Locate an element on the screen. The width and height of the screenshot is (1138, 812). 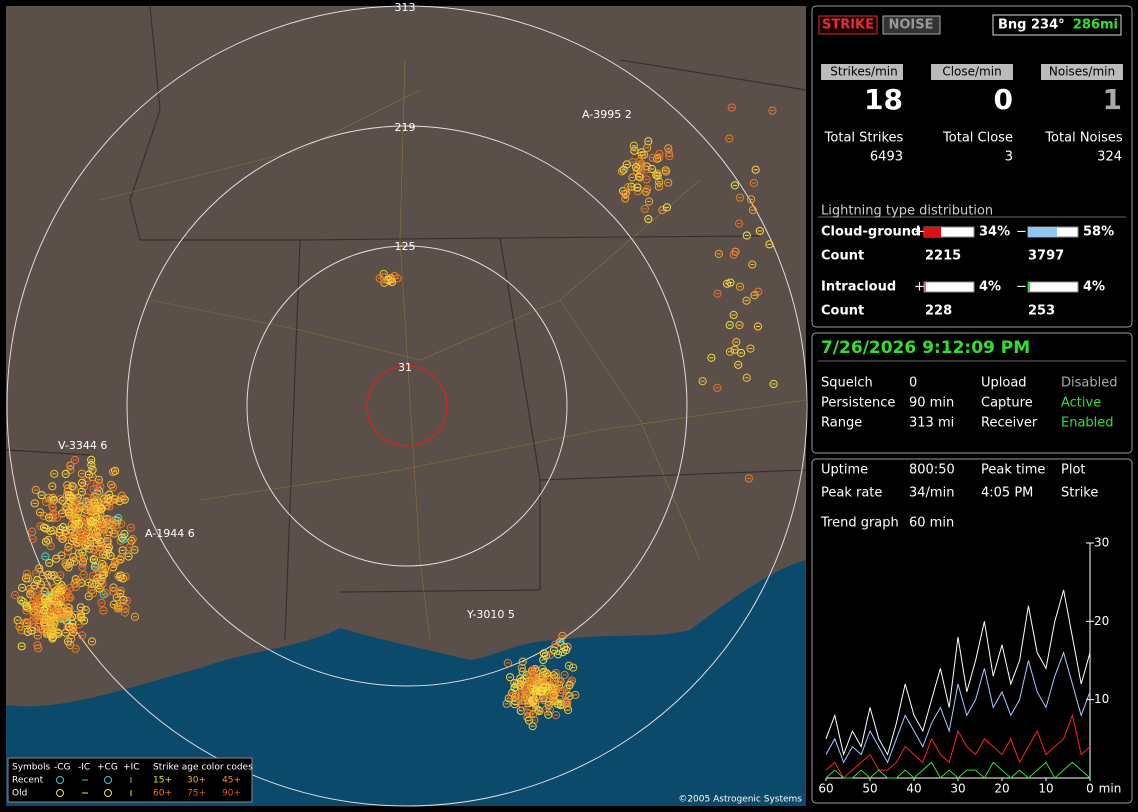
legend-text: Old is located at coordinates (19, 794).